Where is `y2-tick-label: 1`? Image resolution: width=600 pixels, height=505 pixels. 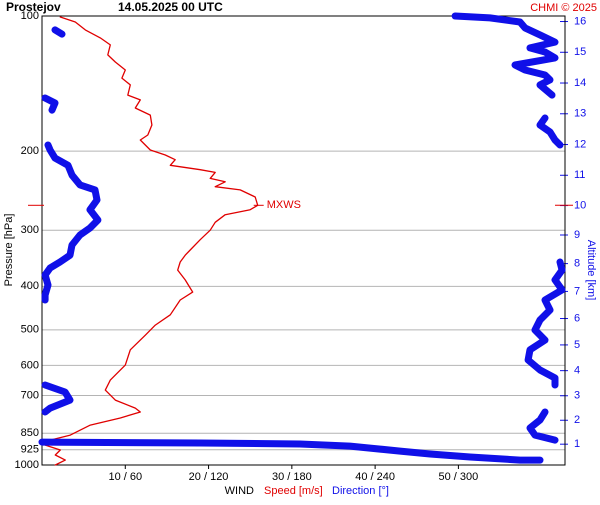
y2-tick-label: 1 is located at coordinates (577, 444).